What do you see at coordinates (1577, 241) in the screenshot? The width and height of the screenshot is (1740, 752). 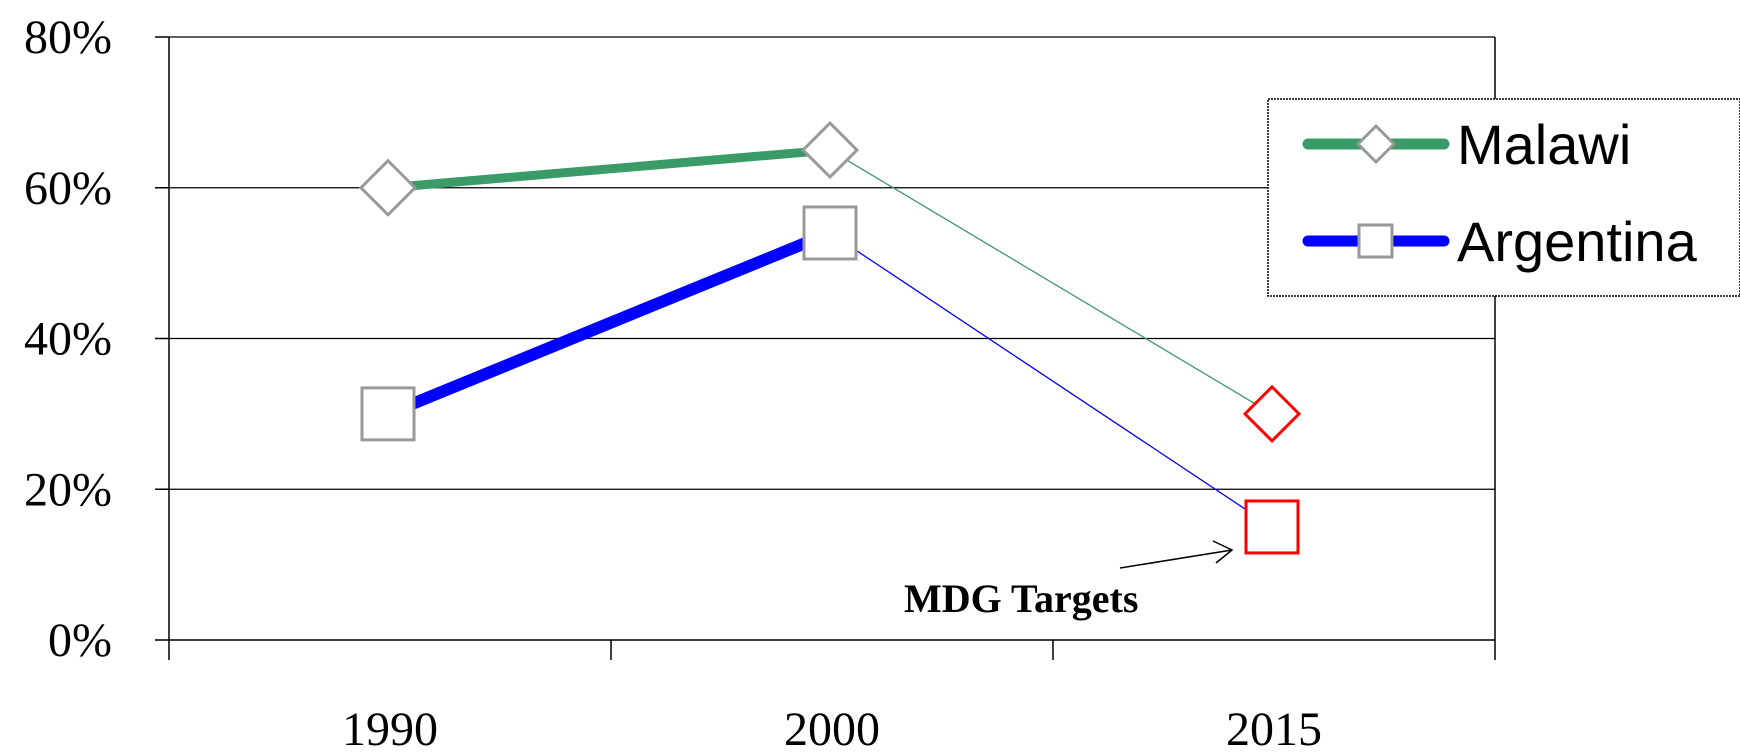 I see `legend-label-argentina: Argentina` at bounding box center [1577, 241].